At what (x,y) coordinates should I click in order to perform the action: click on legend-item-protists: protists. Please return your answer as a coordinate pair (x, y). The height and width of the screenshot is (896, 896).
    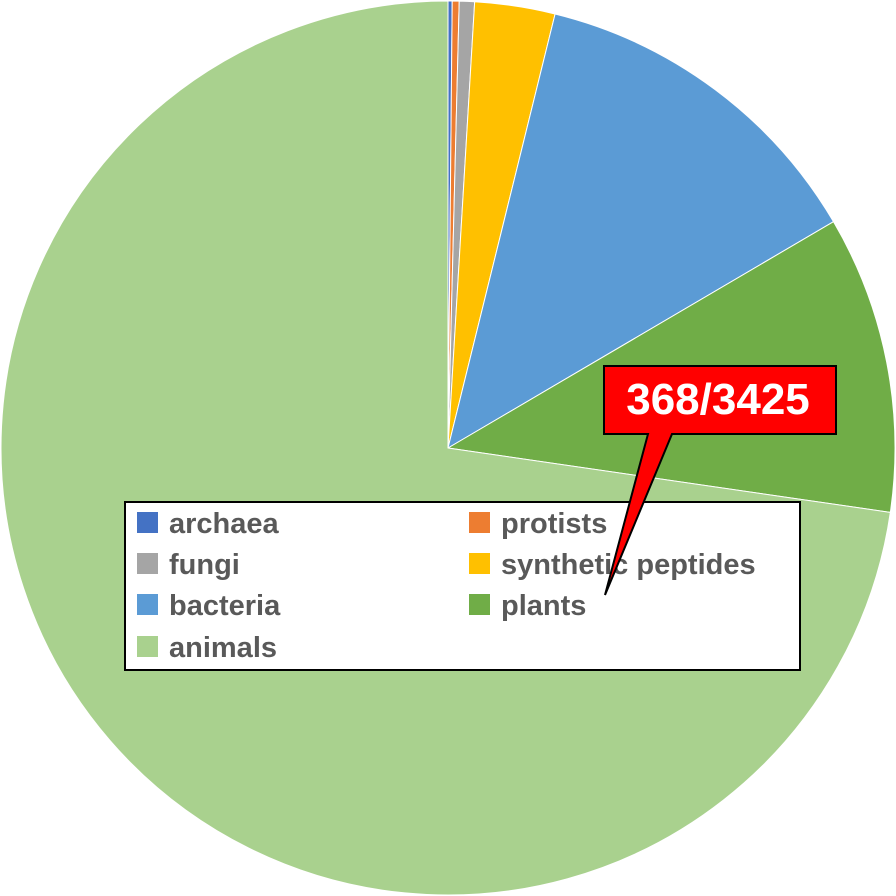
    Looking at the image, I should click on (538, 524).